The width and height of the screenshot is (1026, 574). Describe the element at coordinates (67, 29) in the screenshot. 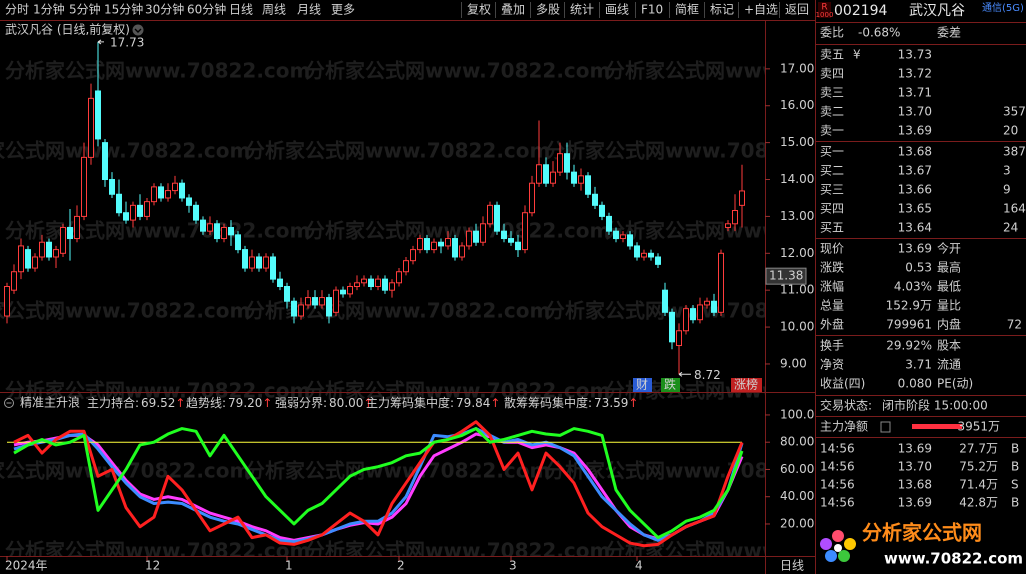

I see `chart-title: 武汉凡谷 (日线,前复权)` at that location.